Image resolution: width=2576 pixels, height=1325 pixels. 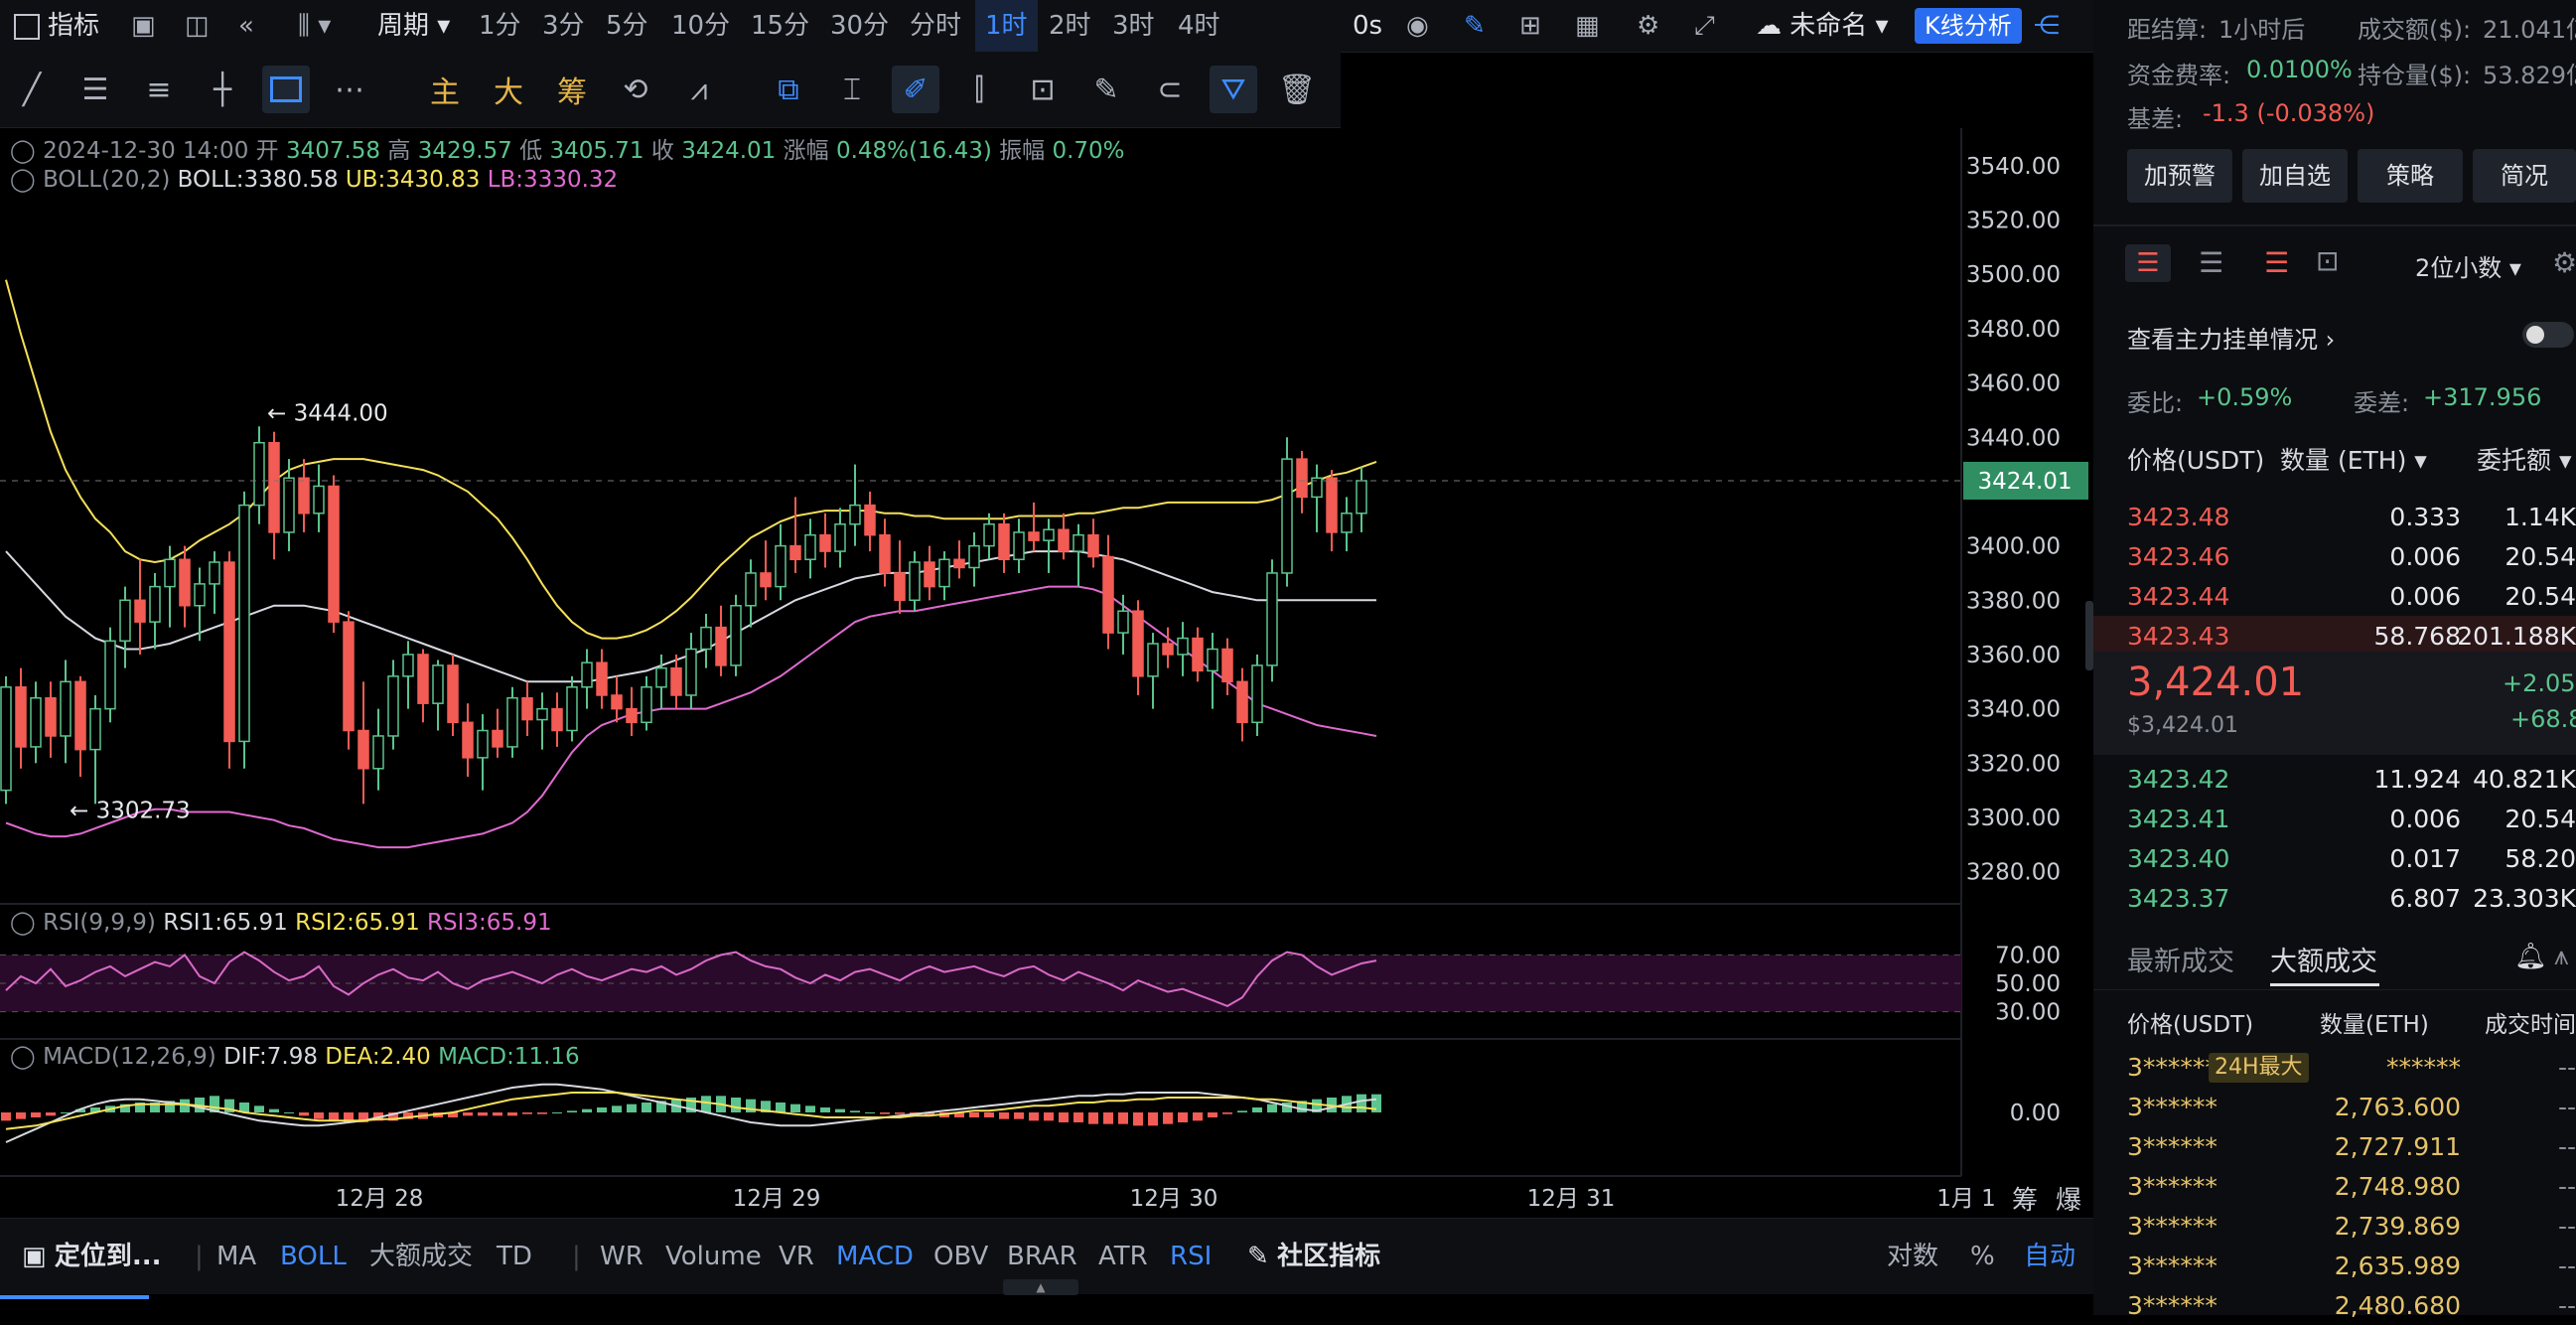 What do you see at coordinates (916, 89) in the screenshot?
I see `draw-mode-icon: ✐` at bounding box center [916, 89].